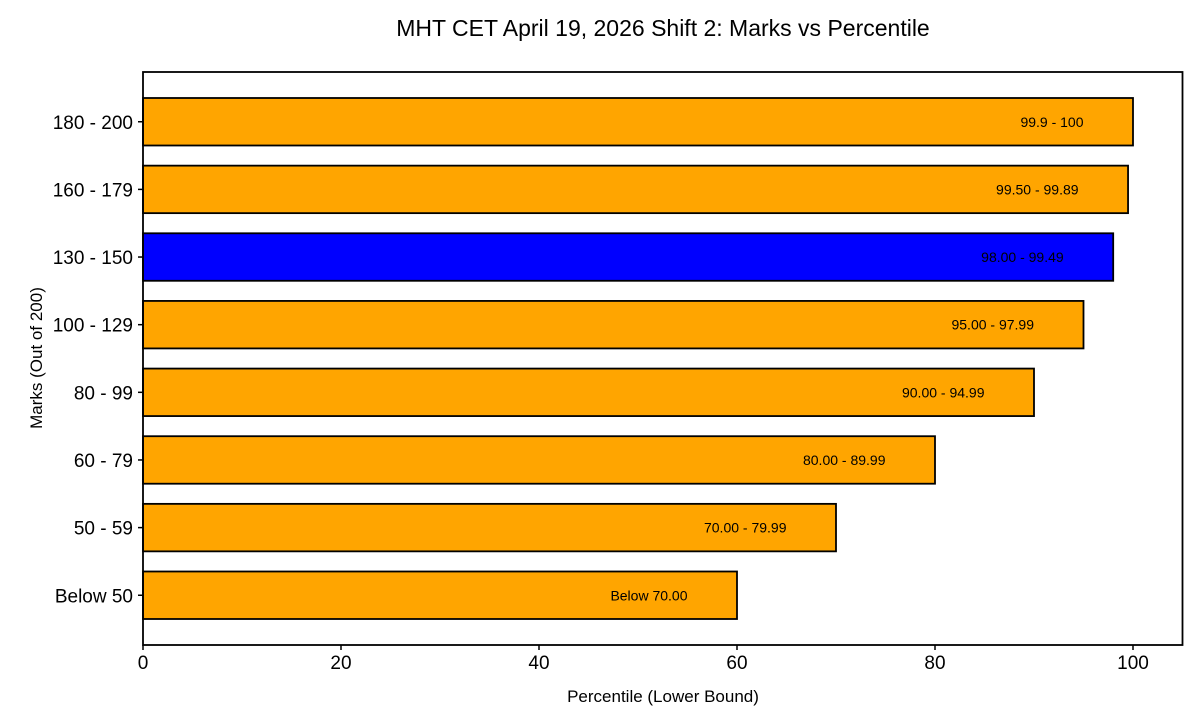  Describe the element at coordinates (93, 190) in the screenshot. I see `y-tick-label: 160 - 179` at that location.